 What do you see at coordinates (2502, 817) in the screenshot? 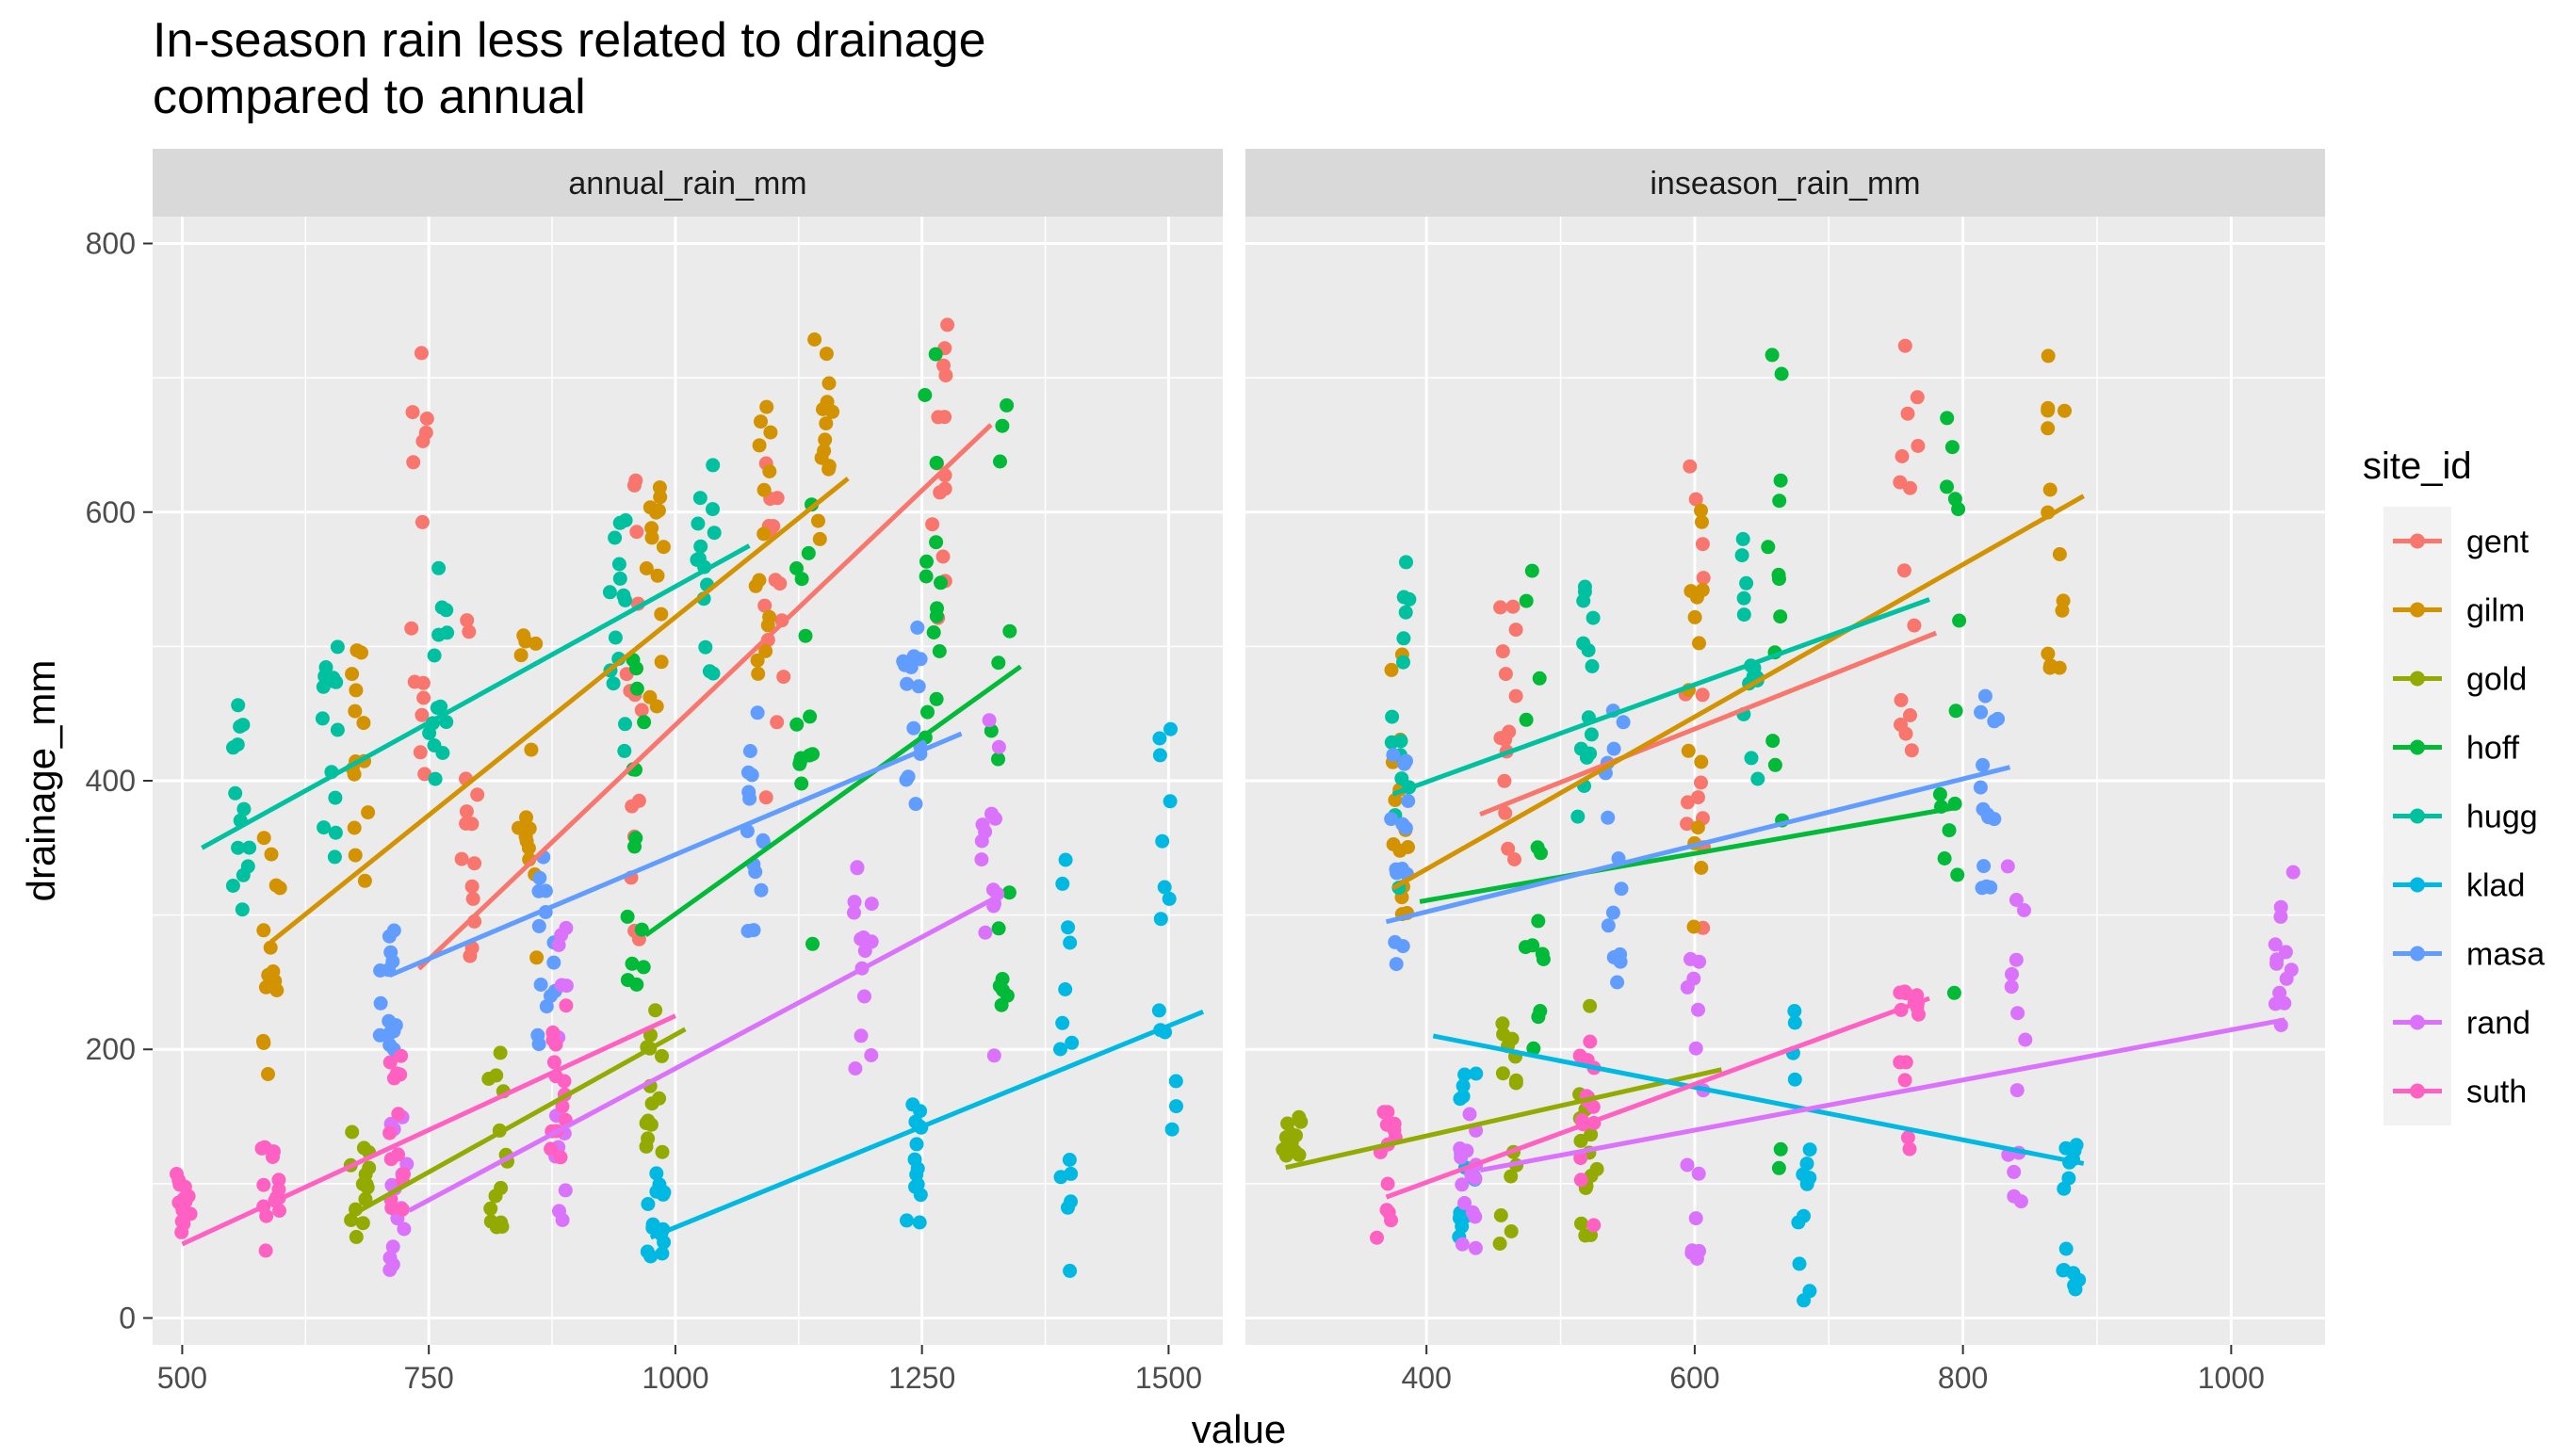
I see `legend-label: hugg` at bounding box center [2502, 817].